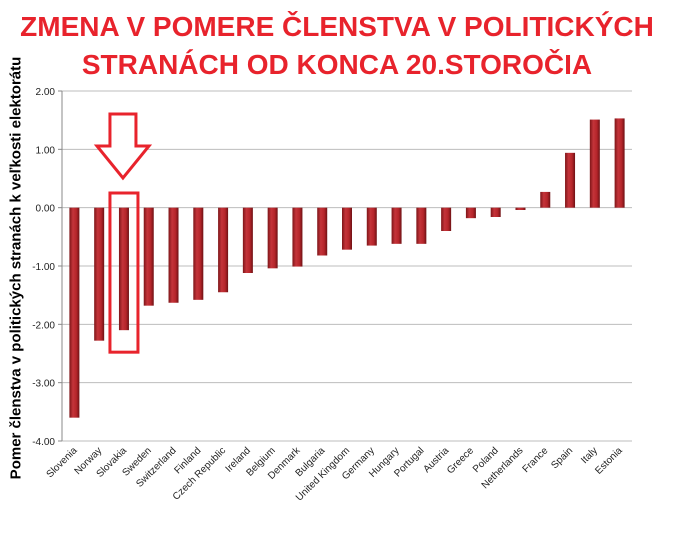  What do you see at coordinates (43, 442) in the screenshot?
I see `y-tick-label: -4.00` at bounding box center [43, 442].